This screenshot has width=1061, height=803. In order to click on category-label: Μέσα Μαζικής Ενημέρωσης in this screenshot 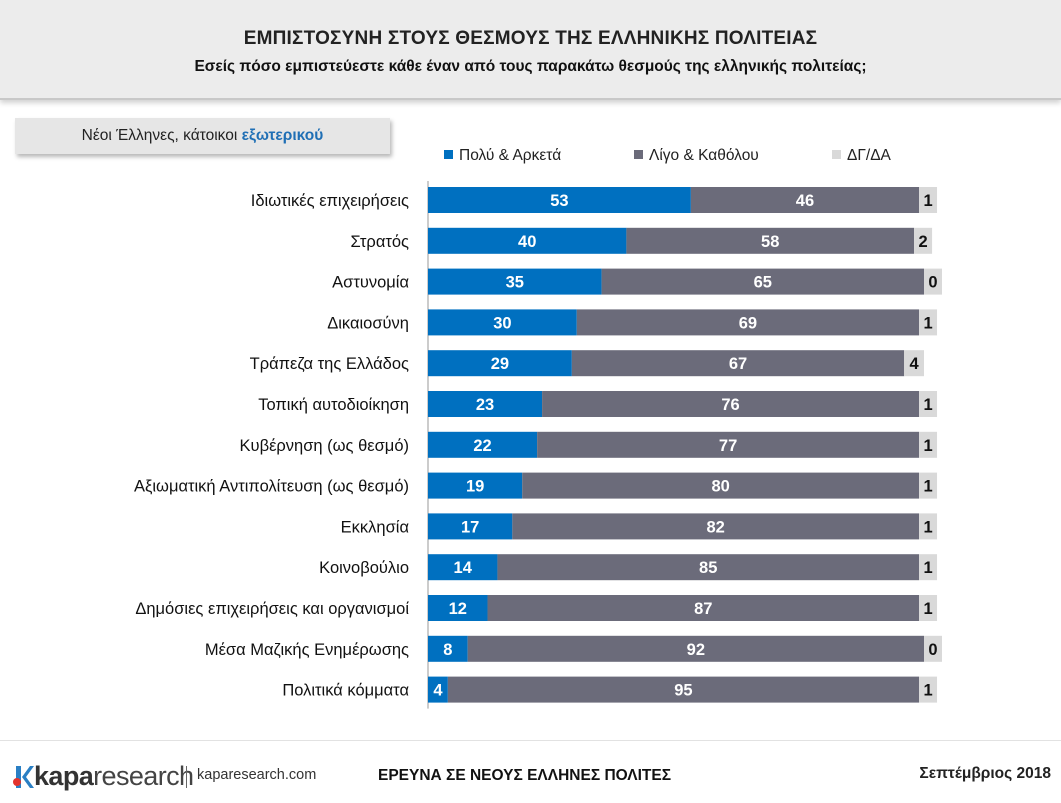, I will do `click(307, 650)`.